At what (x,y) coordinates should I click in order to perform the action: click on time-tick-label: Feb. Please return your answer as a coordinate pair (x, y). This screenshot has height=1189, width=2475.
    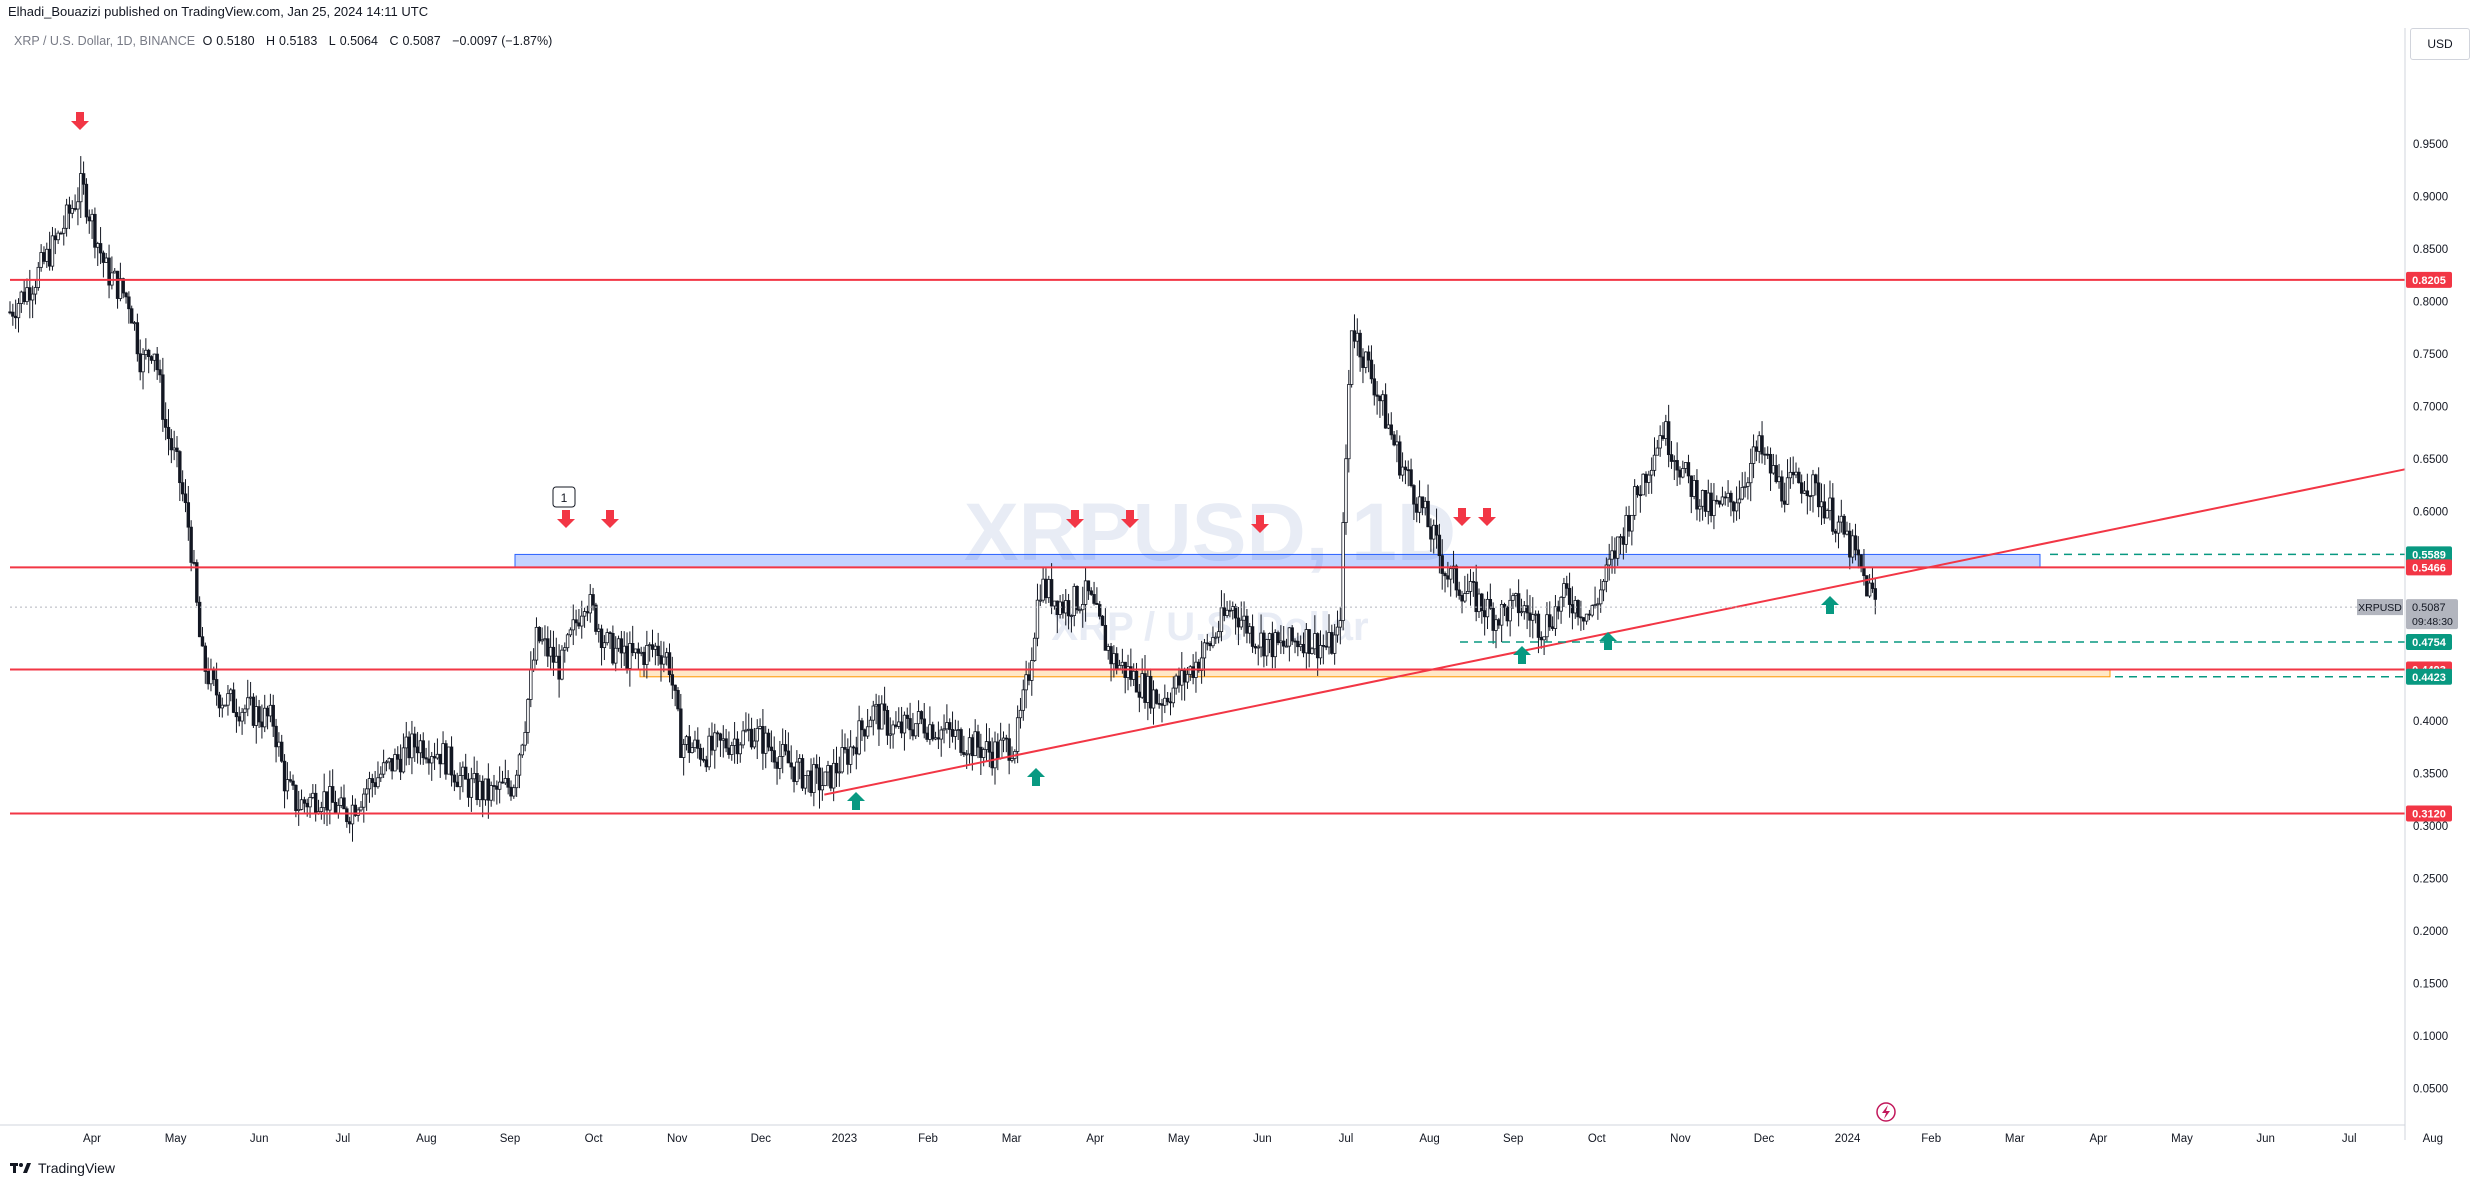
    Looking at the image, I should click on (928, 1139).